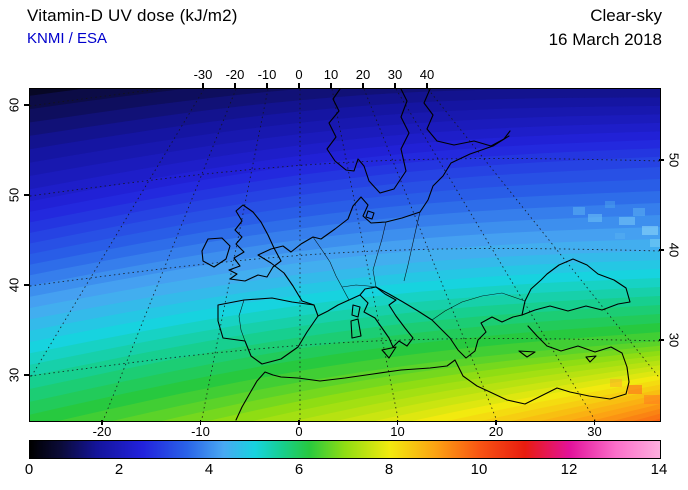 The height and width of the screenshot is (490, 688). I want to click on lon-tick-bottom: 20, so click(496, 431).